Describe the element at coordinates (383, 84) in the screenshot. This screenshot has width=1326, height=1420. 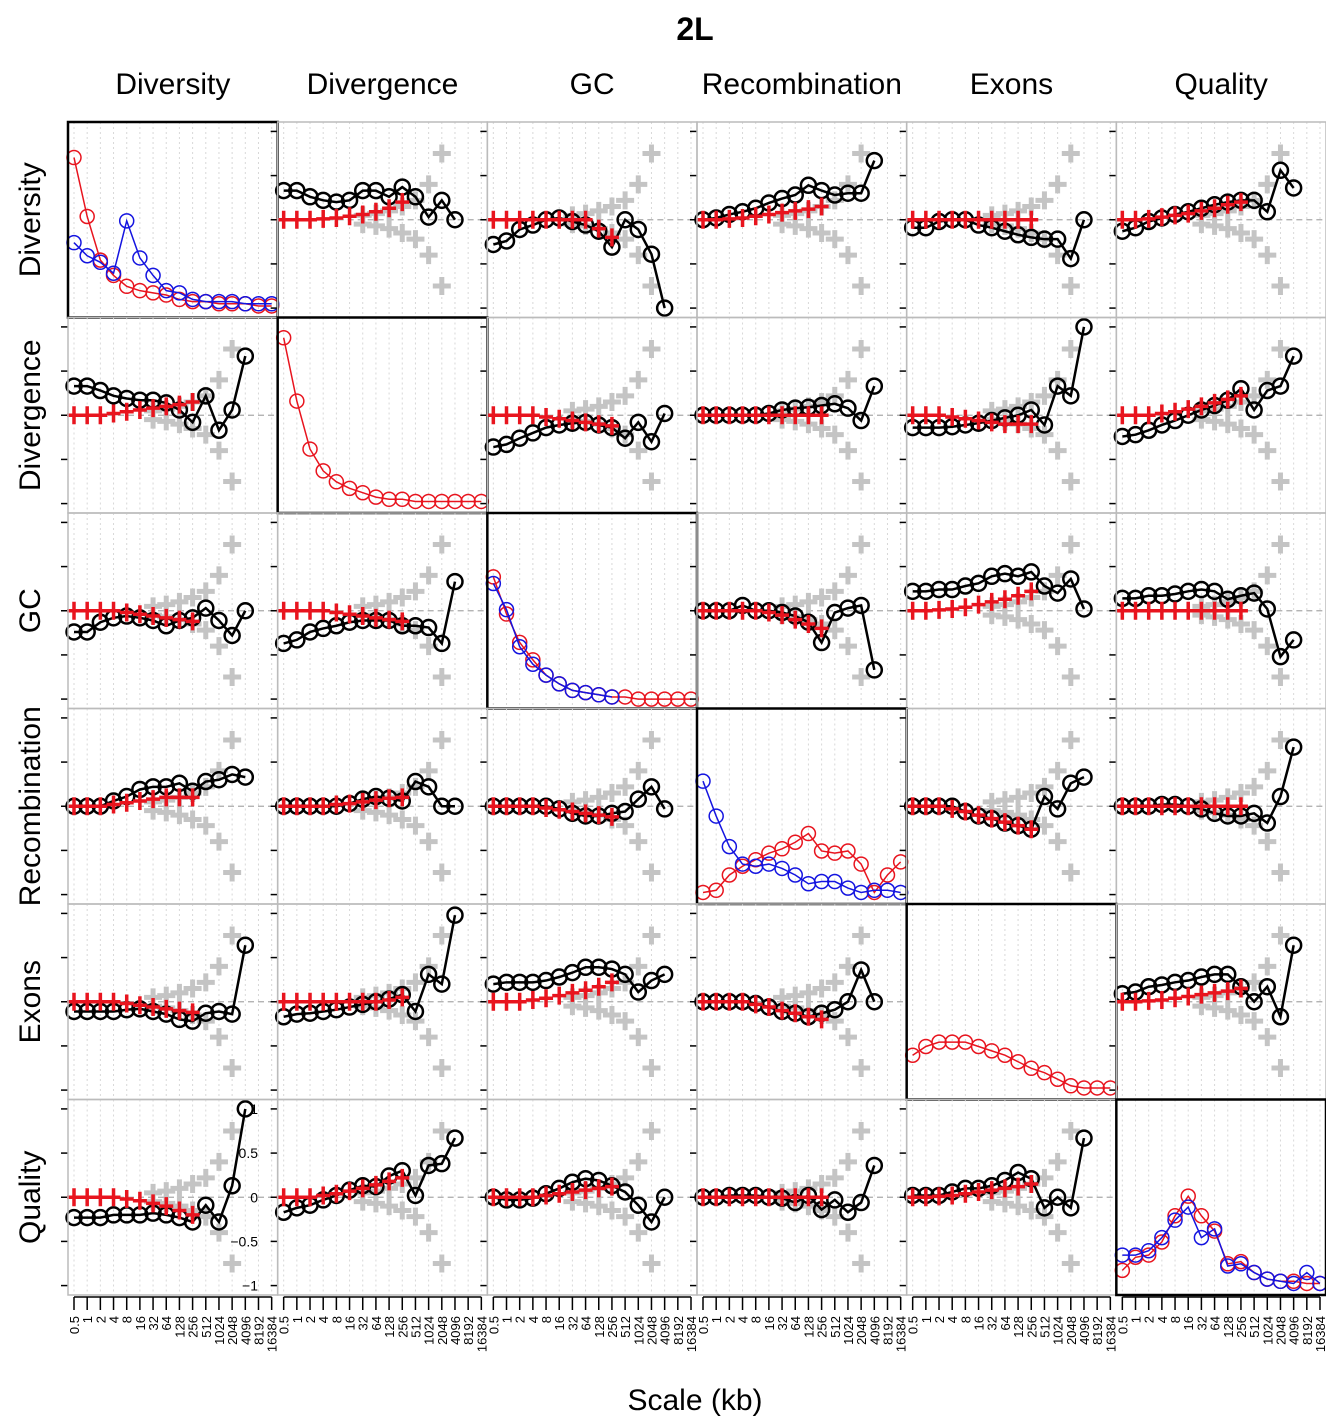
I see `column-header: Divergence` at that location.